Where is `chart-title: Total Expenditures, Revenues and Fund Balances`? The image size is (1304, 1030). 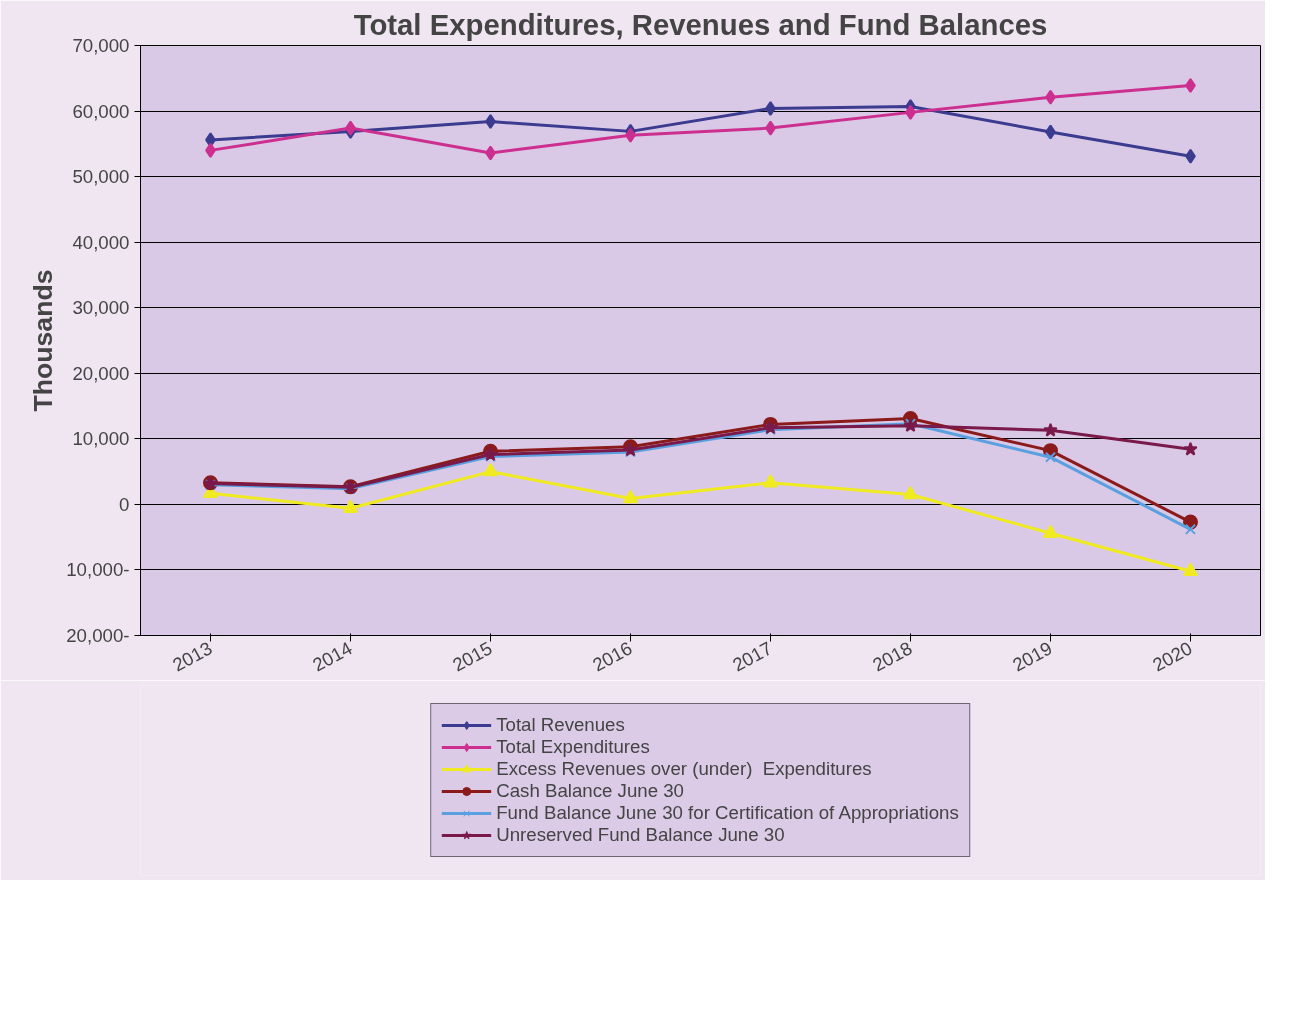 chart-title: Total Expenditures, Revenues and Fund Balances is located at coordinates (700, 24).